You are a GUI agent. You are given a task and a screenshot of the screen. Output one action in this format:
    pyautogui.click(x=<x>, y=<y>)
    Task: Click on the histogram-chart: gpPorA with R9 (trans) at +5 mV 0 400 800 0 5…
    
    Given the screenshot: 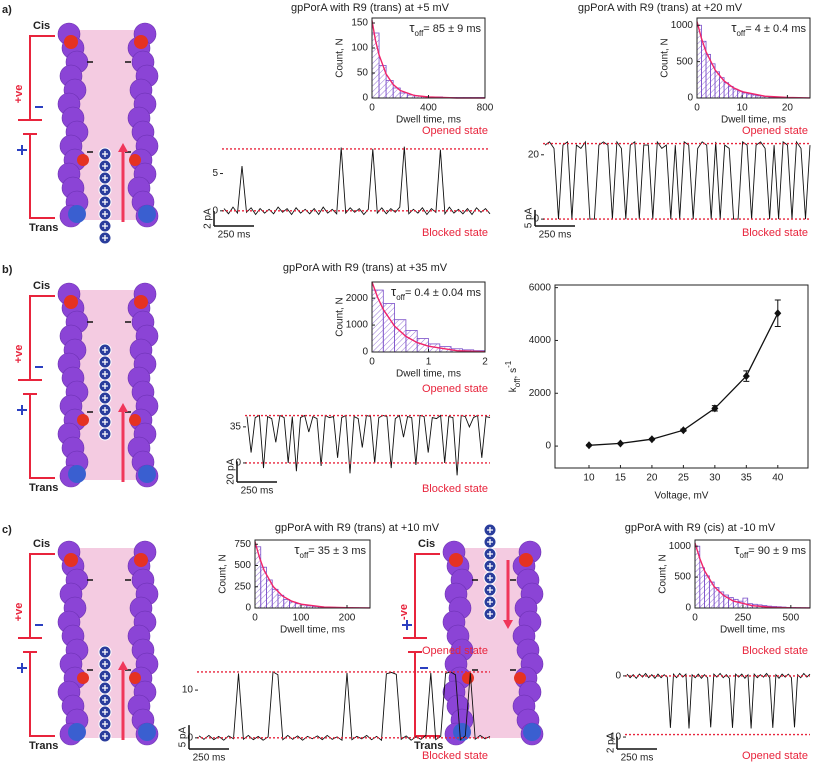 What is the action you would take?
    pyautogui.click(x=392, y=64)
    